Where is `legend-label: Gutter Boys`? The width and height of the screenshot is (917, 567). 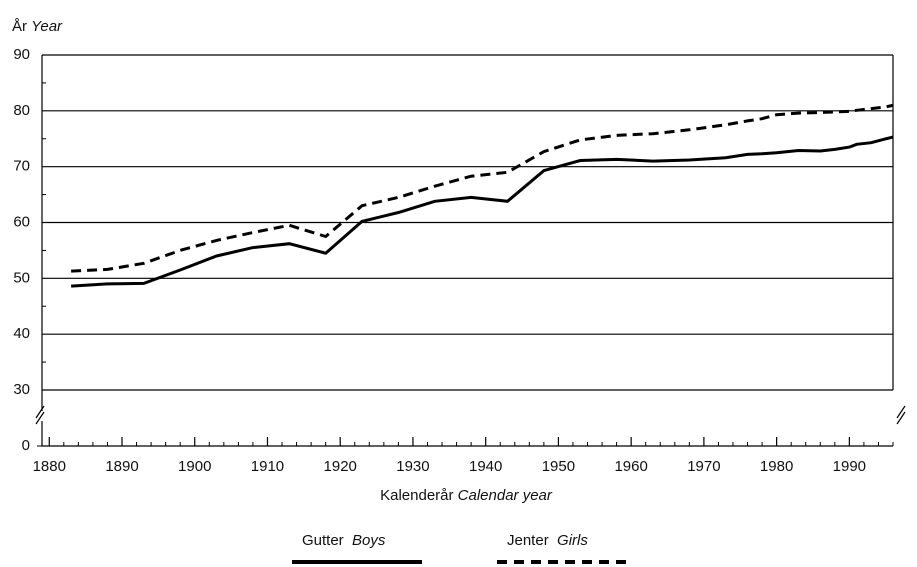
legend-label: Gutter Boys is located at coordinates (344, 540).